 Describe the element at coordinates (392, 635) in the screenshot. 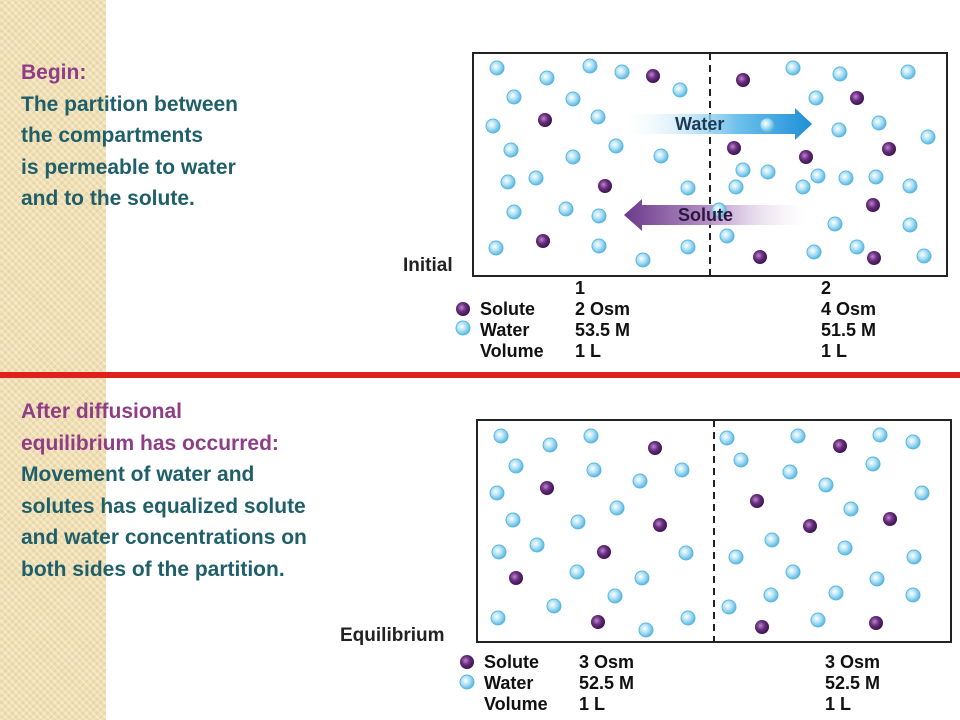

I see `equilibrium-label: Equilibrium` at that location.